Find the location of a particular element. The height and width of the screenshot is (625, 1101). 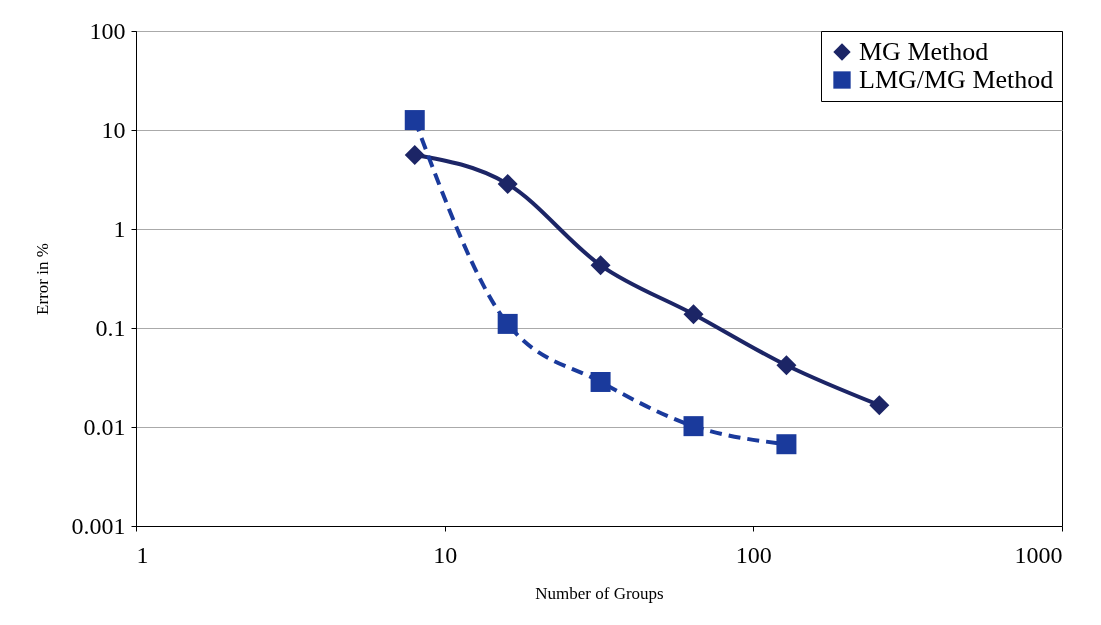

y-tick-label: 0.01 is located at coordinates (104, 426).